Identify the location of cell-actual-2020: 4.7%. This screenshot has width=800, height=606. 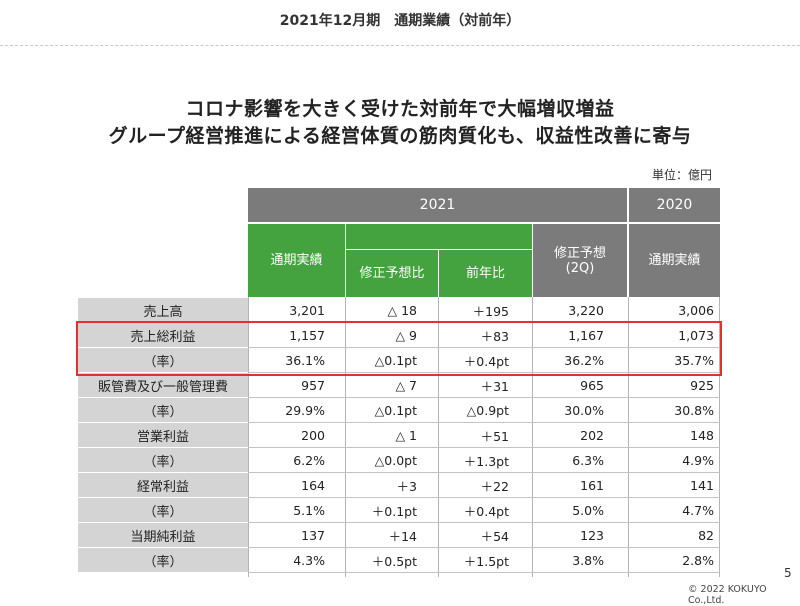
(698, 510).